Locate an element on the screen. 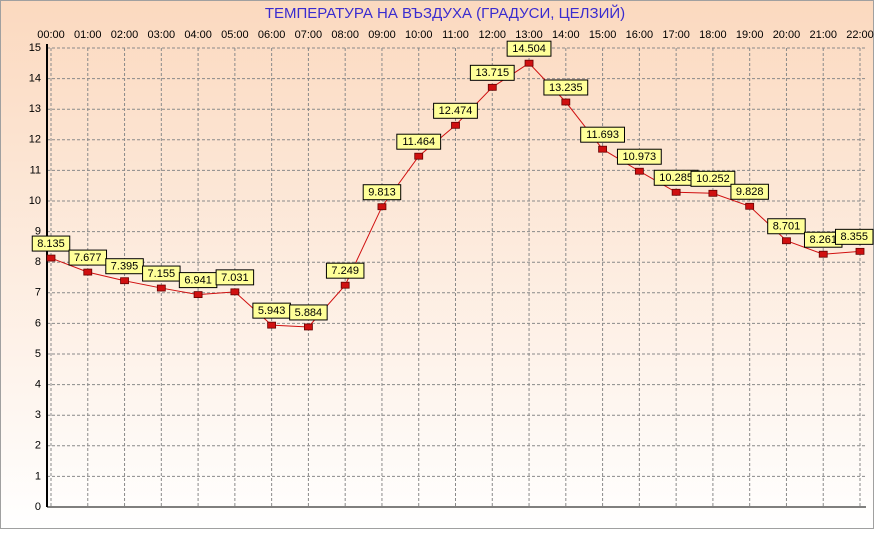 This screenshot has width=874, height=534. data-label: 11.464 is located at coordinates (418, 142).